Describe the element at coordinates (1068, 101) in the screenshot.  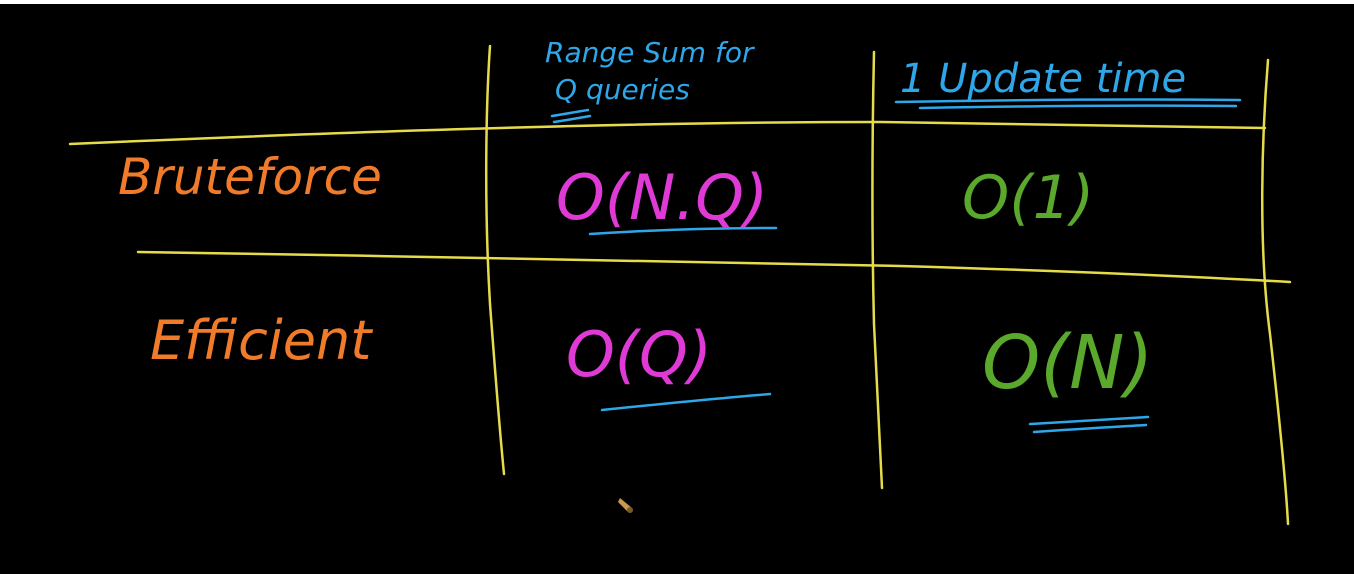
I see `update-time-underline` at that location.